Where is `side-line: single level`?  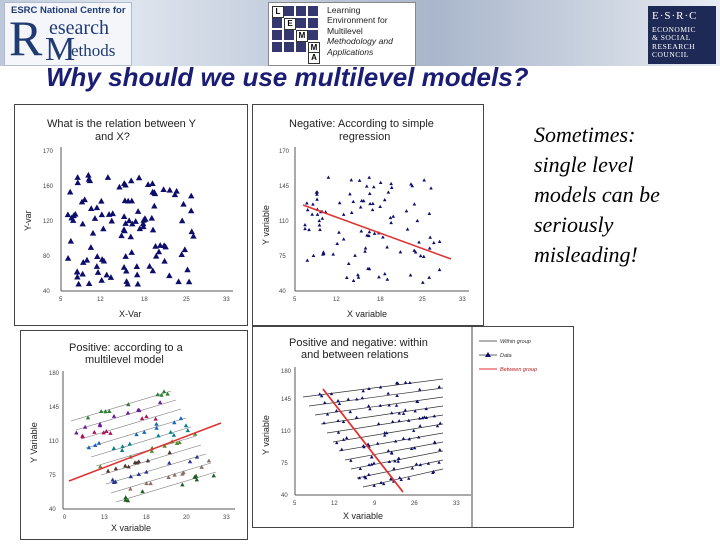 side-line: single level is located at coordinates (584, 164).